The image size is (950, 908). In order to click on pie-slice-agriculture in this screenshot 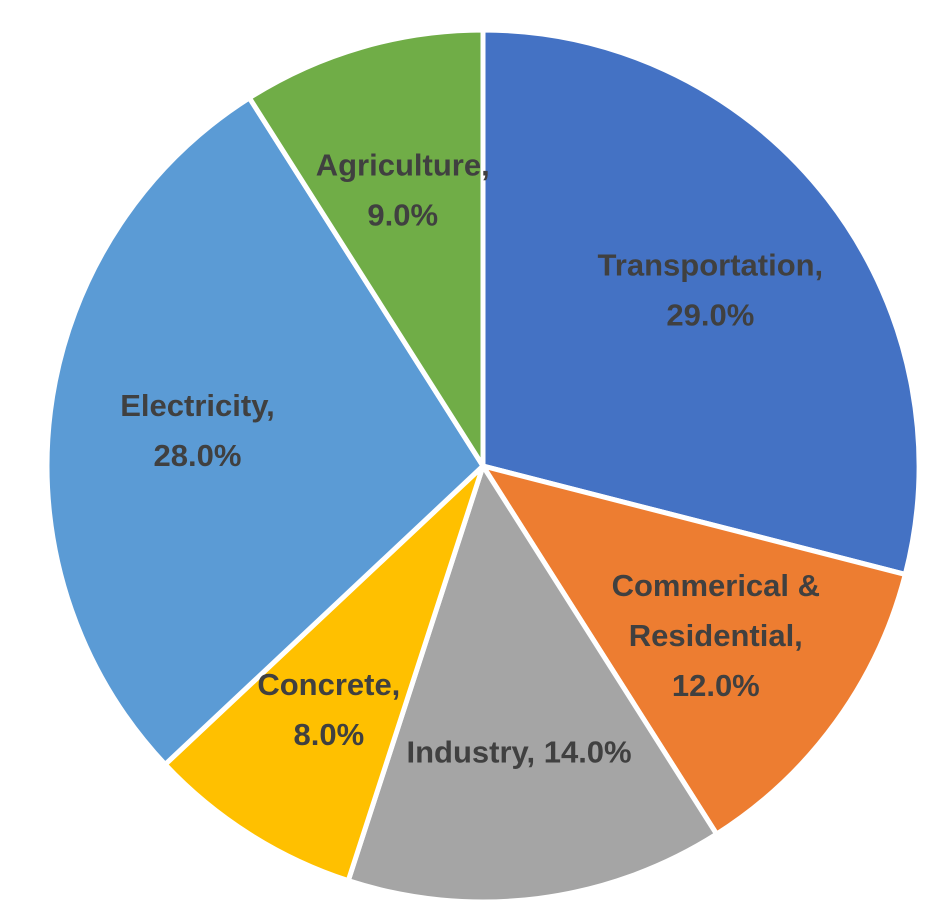, I will do `click(366, 248)`.